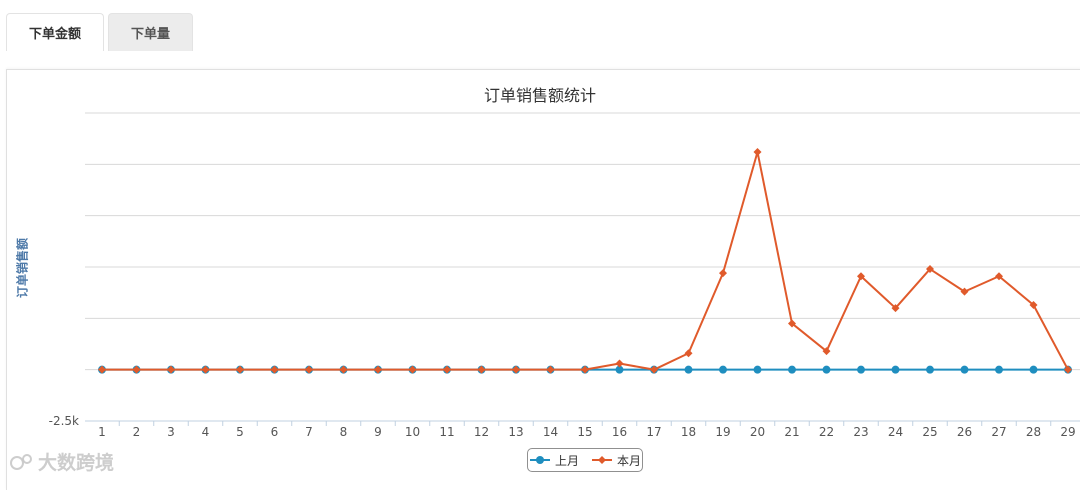 Image resolution: width=1080 pixels, height=490 pixels. Describe the element at coordinates (929, 432) in the screenshot. I see `x-tick-label-25: 25` at that location.